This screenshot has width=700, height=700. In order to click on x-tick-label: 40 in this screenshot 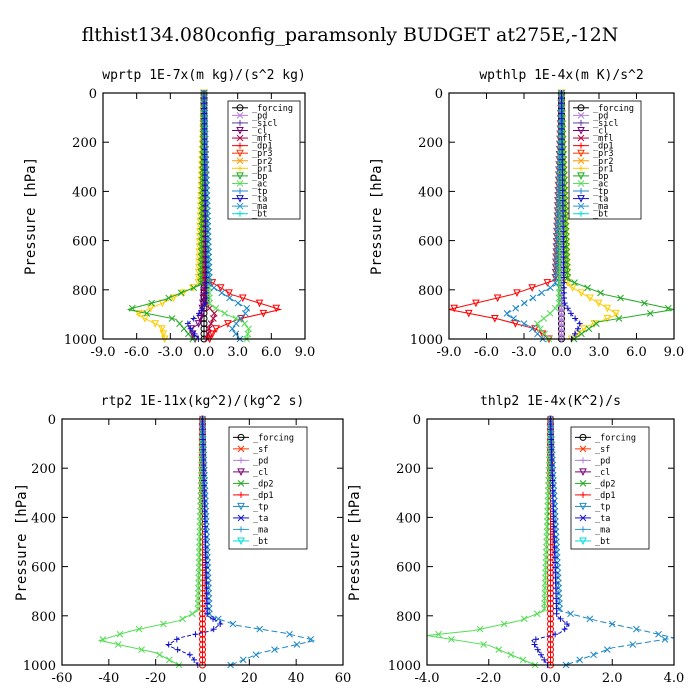, I will do `click(296, 678)`.